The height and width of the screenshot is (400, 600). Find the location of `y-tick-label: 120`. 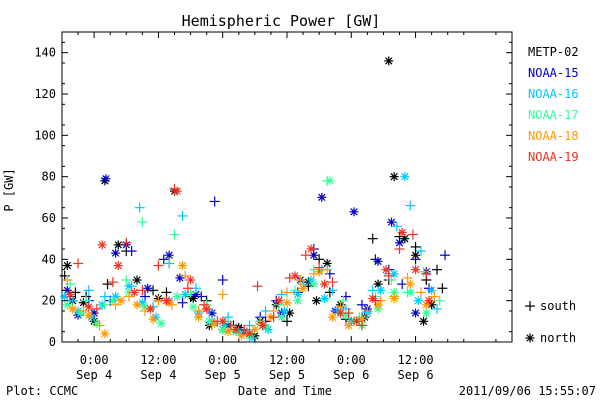

y-tick-label: 120 is located at coordinates (45, 94).